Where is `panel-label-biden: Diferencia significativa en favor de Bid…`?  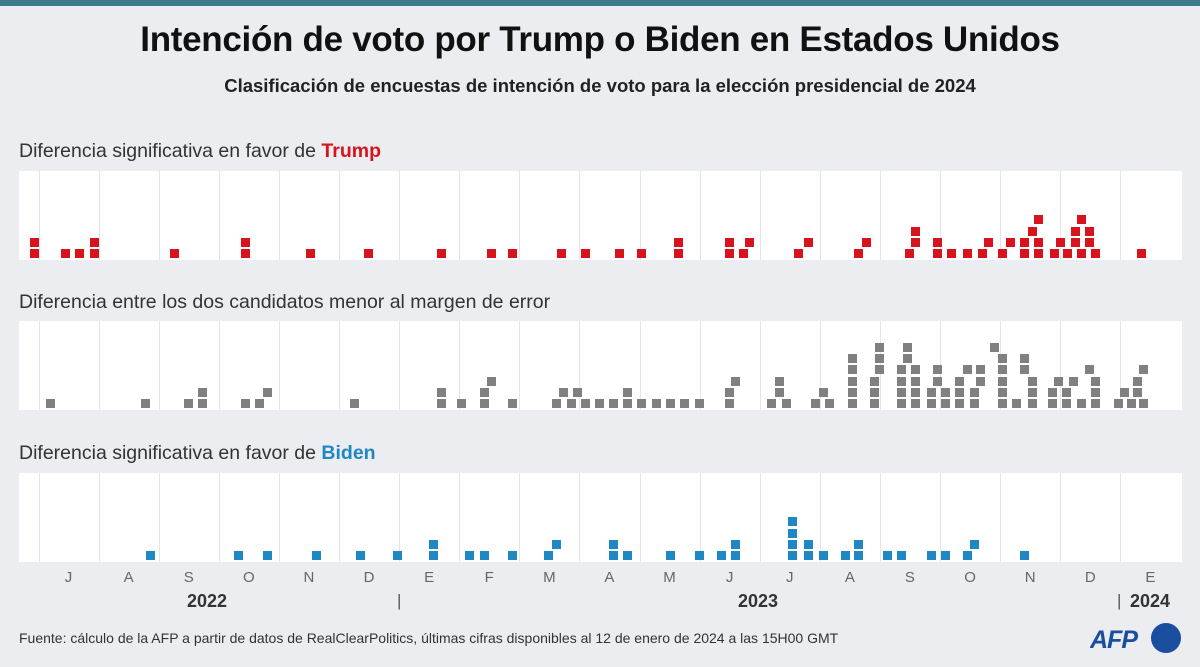
panel-label-biden: Diferencia significativa en favor de Bid… is located at coordinates (197, 453).